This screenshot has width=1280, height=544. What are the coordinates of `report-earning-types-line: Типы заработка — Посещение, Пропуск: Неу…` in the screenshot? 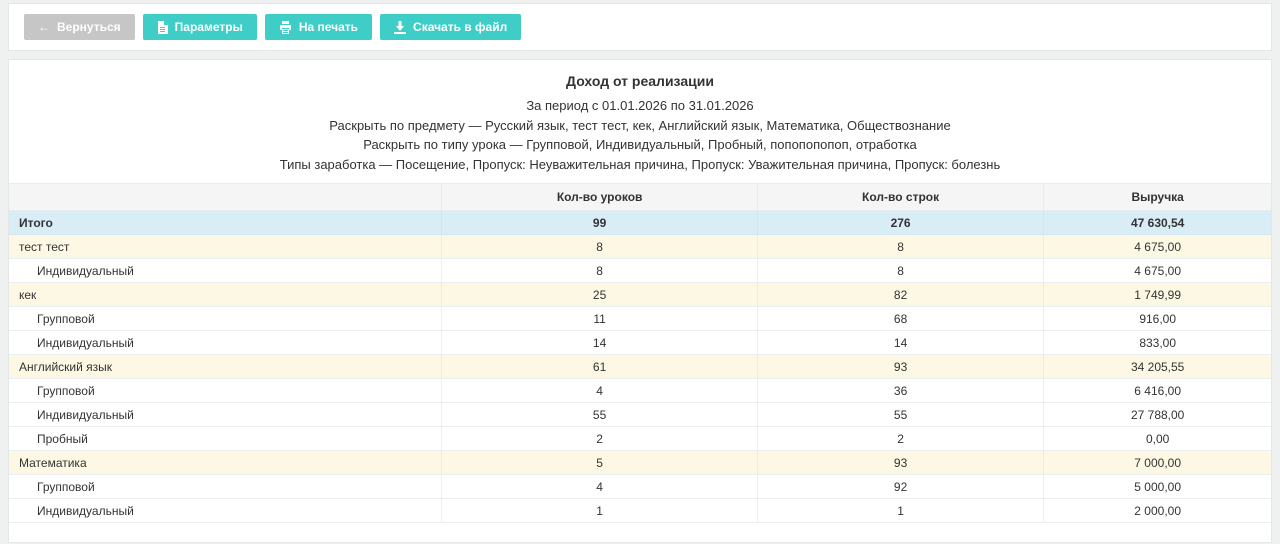 It's located at (640, 164).